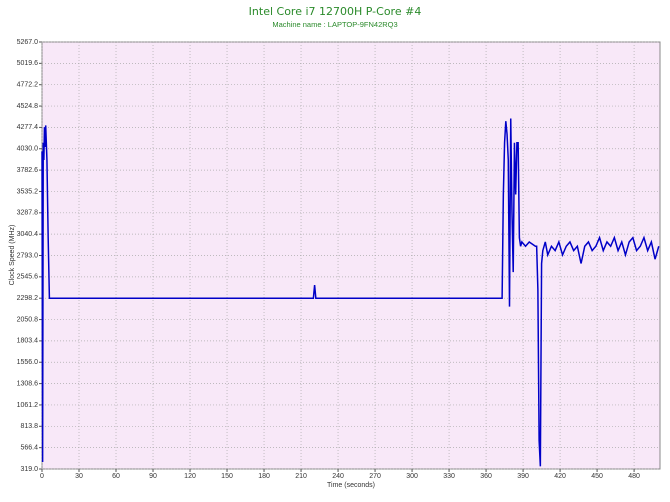 The height and width of the screenshot is (502, 670). Describe the element at coordinates (79, 476) in the screenshot. I see `x-tick-label: 30` at that location.